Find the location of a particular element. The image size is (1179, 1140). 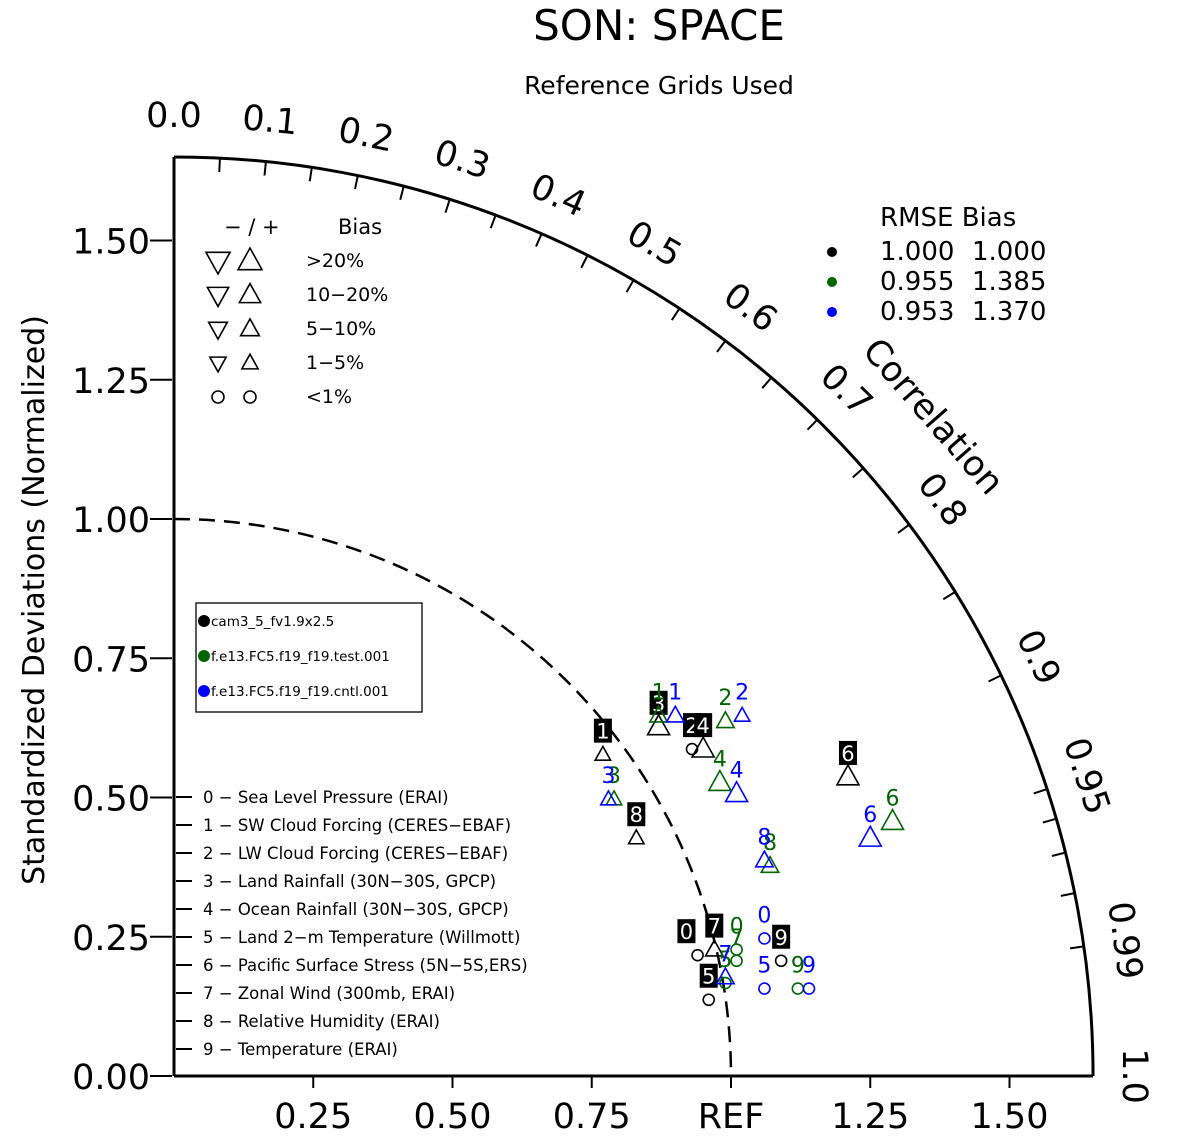

stats-legend-rmse: 1.000 is located at coordinates (917, 252).